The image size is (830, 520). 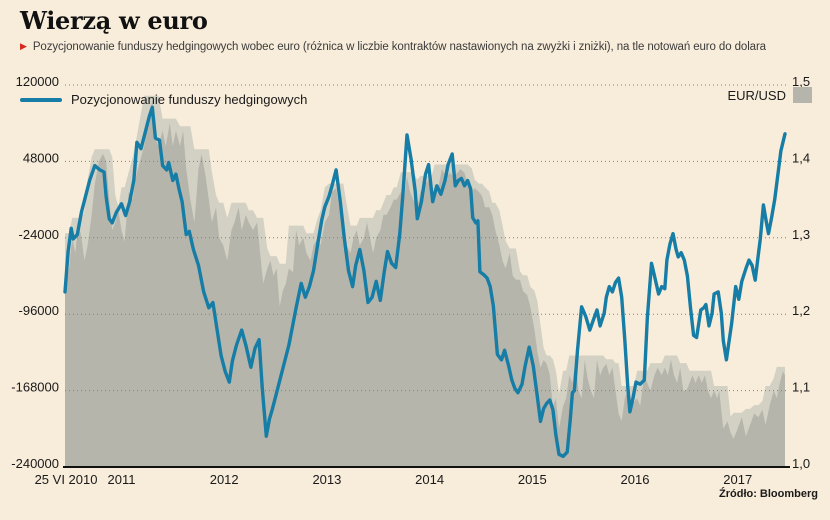 I want to click on y-left-tick-label: 48000, so click(x=41, y=157).